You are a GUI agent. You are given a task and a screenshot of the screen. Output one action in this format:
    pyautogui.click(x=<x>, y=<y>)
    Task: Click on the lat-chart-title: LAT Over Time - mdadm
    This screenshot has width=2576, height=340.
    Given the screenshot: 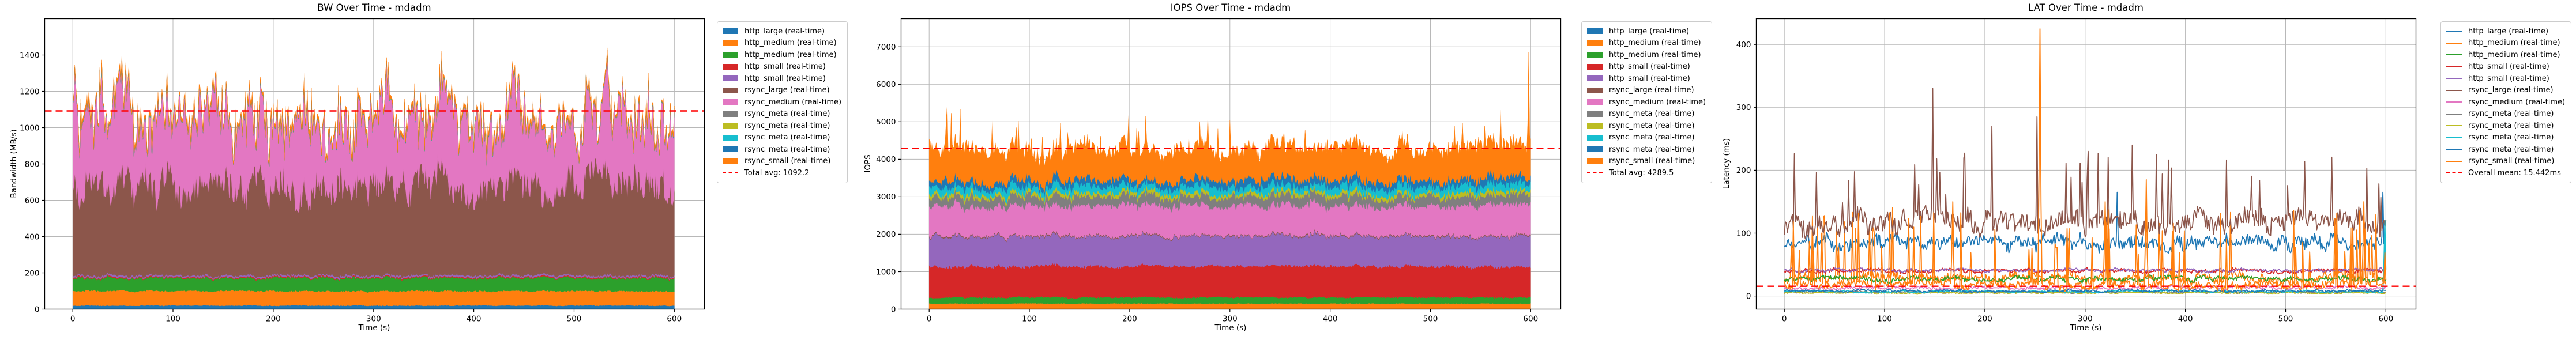 What is the action you would take?
    pyautogui.click(x=2085, y=8)
    